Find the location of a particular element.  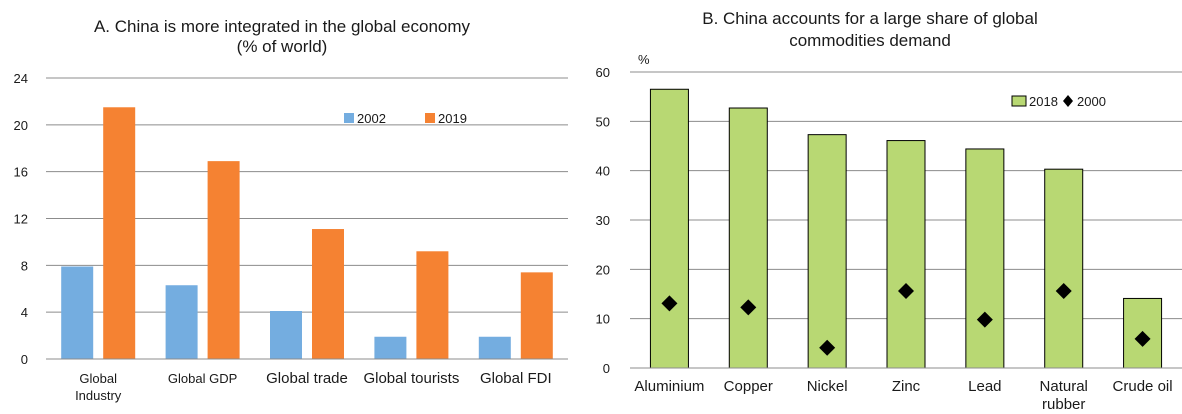

category-label-natural-rubber: Natural is located at coordinates (1064, 386).